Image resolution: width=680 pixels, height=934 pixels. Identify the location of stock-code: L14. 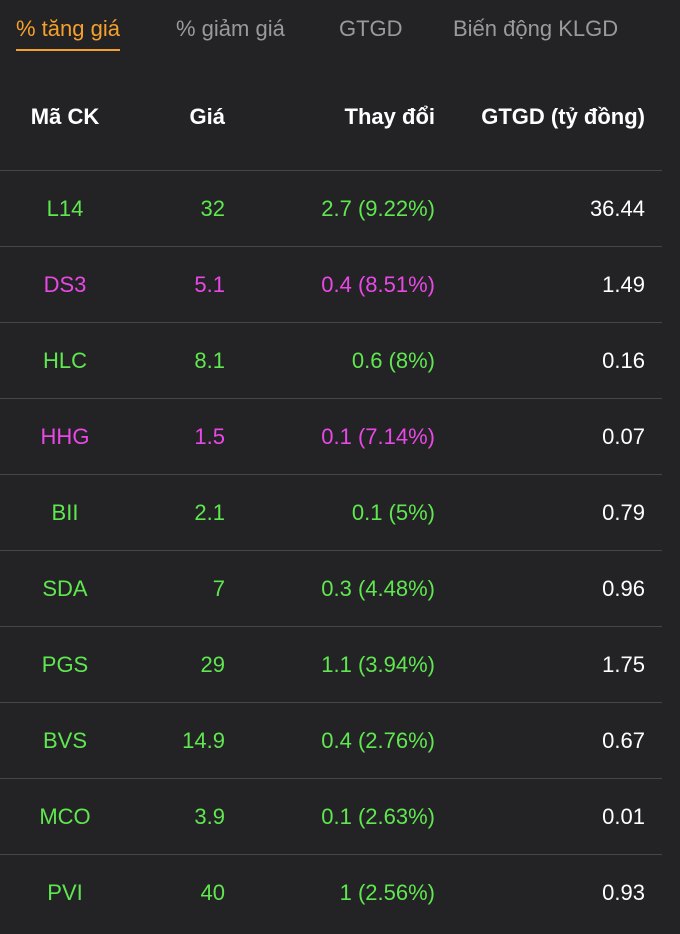
(65, 208).